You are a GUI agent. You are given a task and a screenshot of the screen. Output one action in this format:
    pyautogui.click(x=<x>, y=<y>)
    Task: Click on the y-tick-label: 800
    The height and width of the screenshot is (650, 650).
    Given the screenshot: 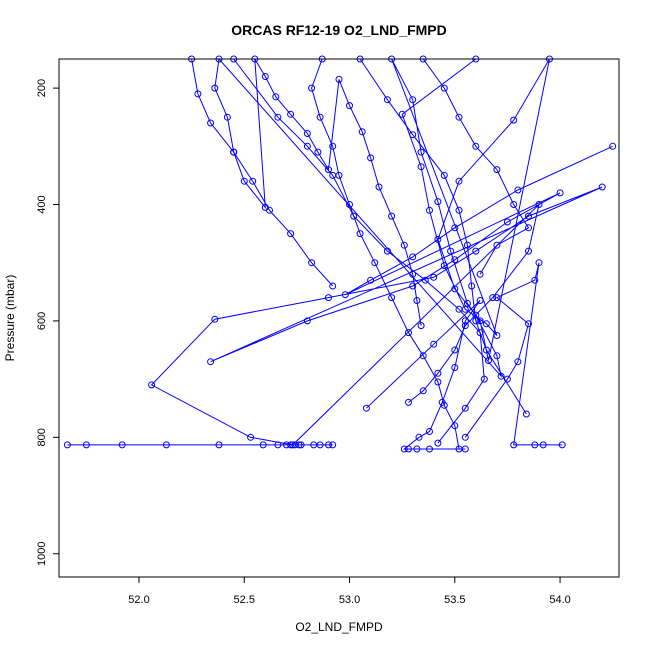 What is the action you would take?
    pyautogui.click(x=42, y=437)
    